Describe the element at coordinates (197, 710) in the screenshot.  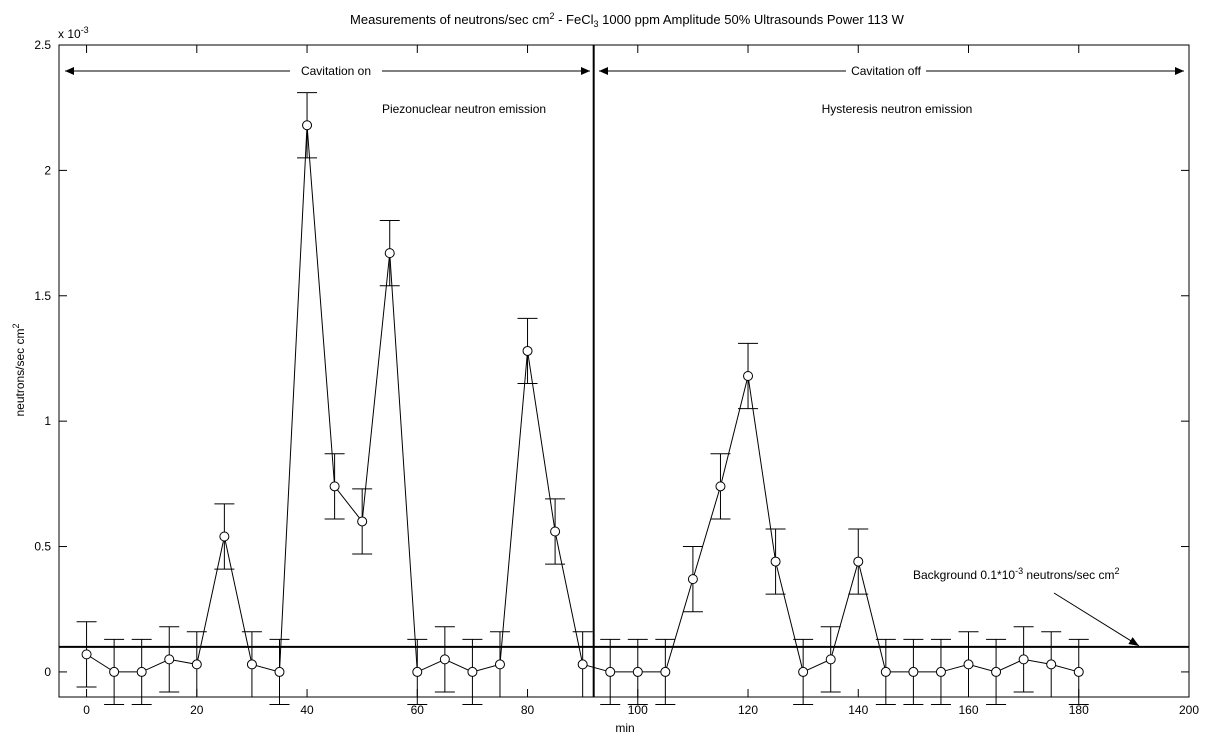
I see `x-tick-label: 20` at that location.